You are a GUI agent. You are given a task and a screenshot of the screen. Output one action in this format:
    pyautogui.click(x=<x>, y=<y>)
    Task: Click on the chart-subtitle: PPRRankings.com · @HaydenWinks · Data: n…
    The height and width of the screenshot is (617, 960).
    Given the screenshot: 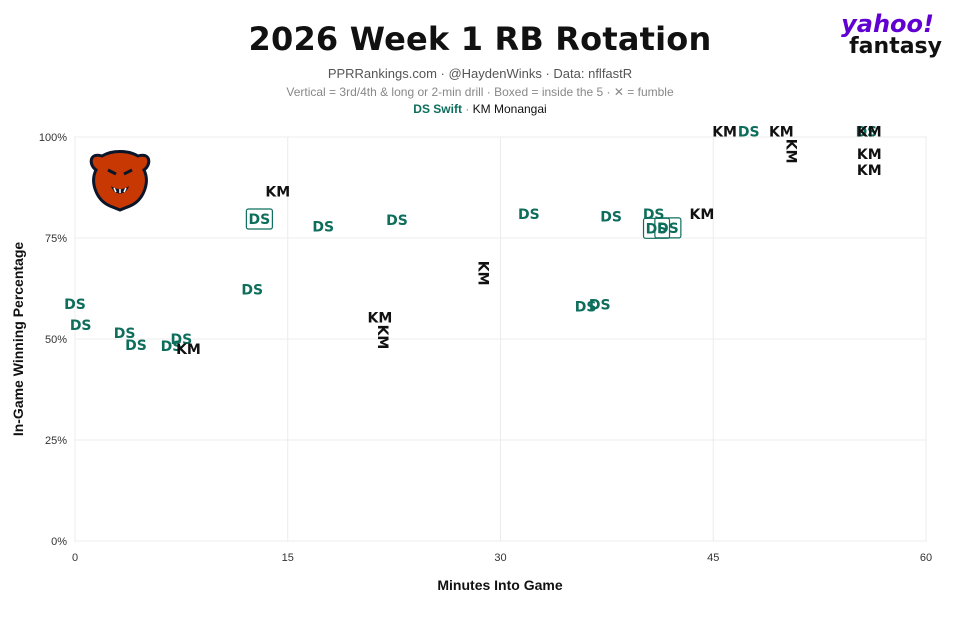 What is the action you would take?
    pyautogui.click(x=480, y=73)
    